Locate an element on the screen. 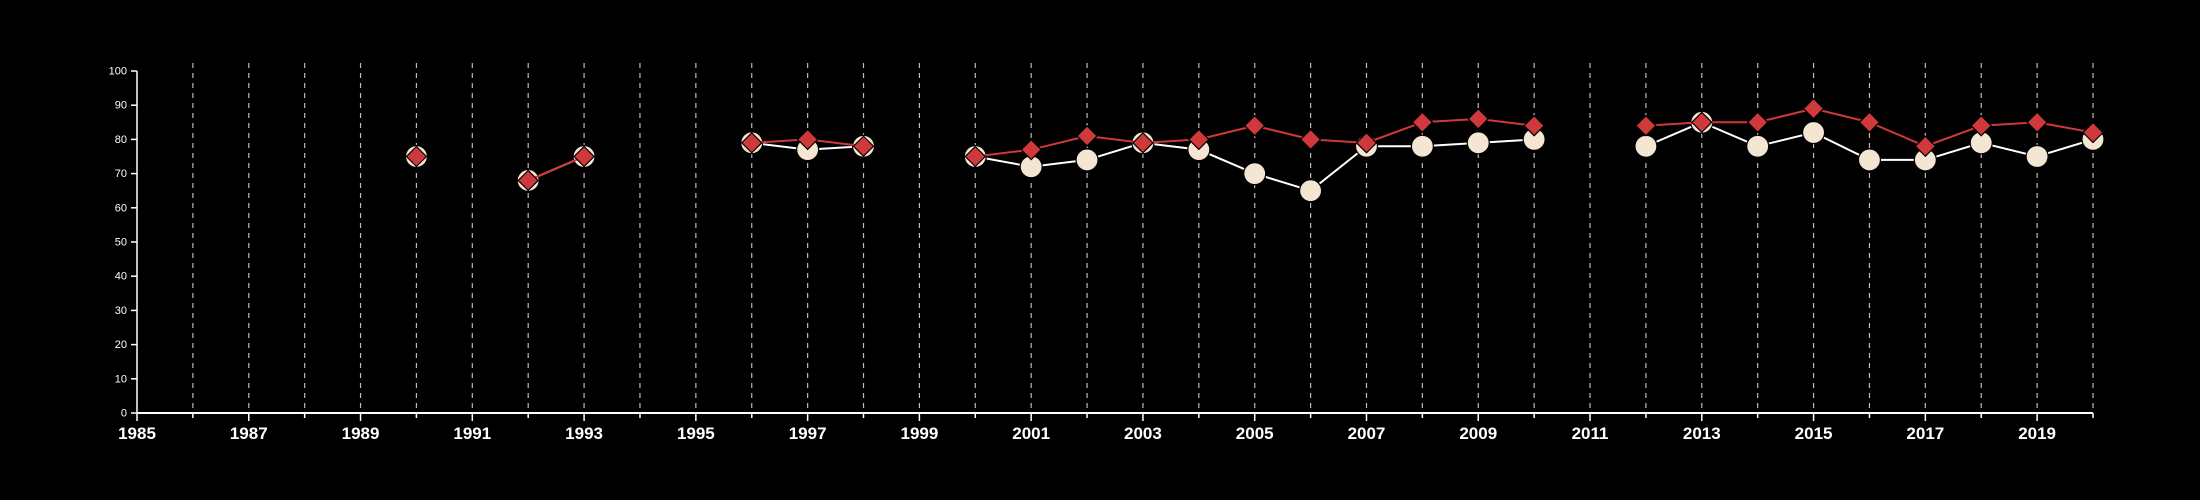  x-tick-label: 2003 is located at coordinates (1143, 433).